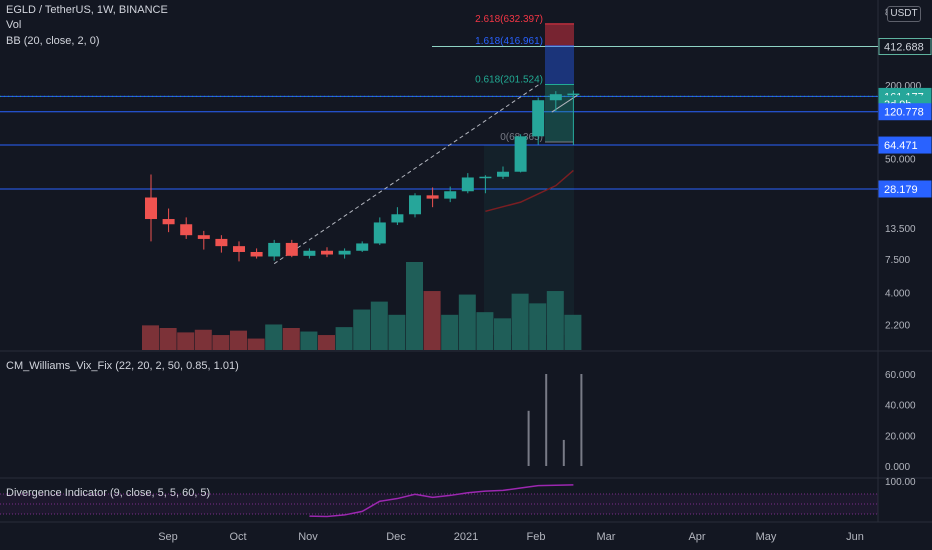 The image size is (932, 550). Describe the element at coordinates (897, 260) in the screenshot. I see `price-axis-tick: 7.500` at that location.